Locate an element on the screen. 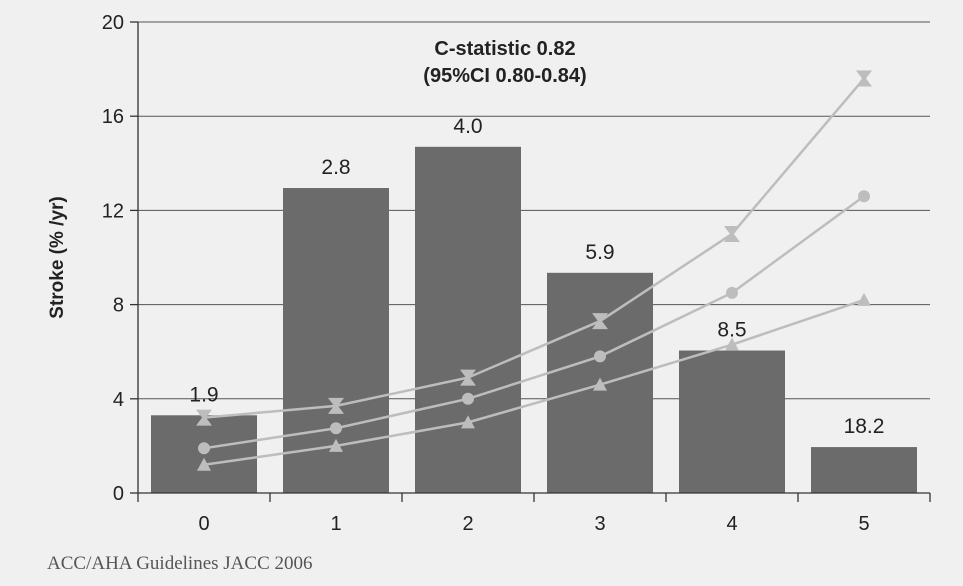 The height and width of the screenshot is (586, 963). bar-label-1: 2.8 is located at coordinates (335, 167).